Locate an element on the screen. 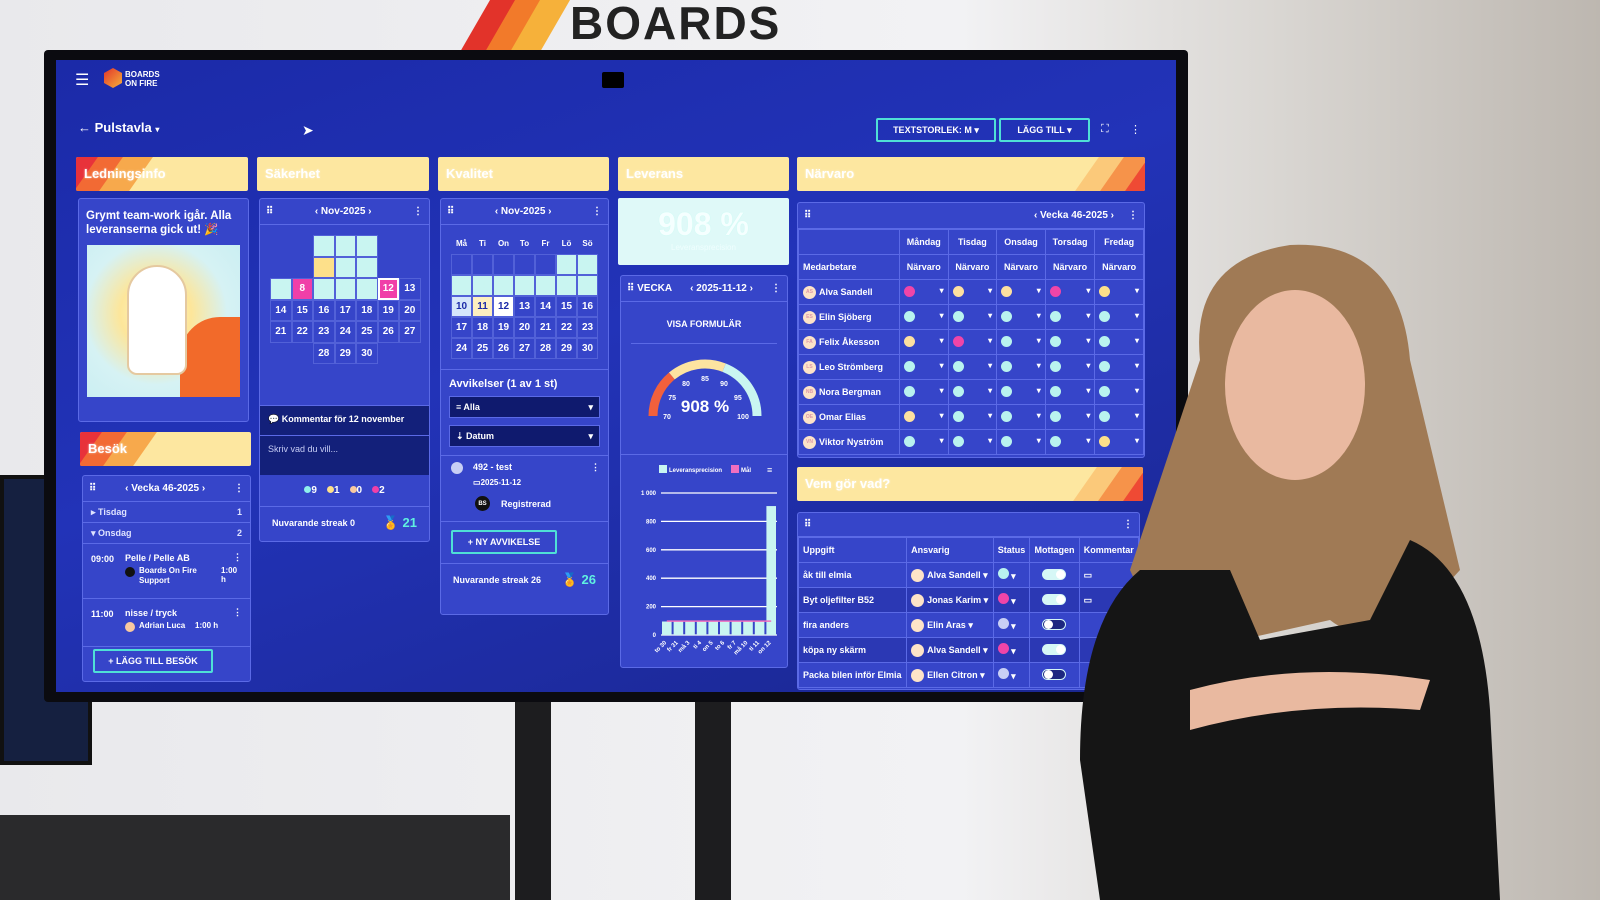  add-button: LÄGG TILL ▾ is located at coordinates (1044, 130).